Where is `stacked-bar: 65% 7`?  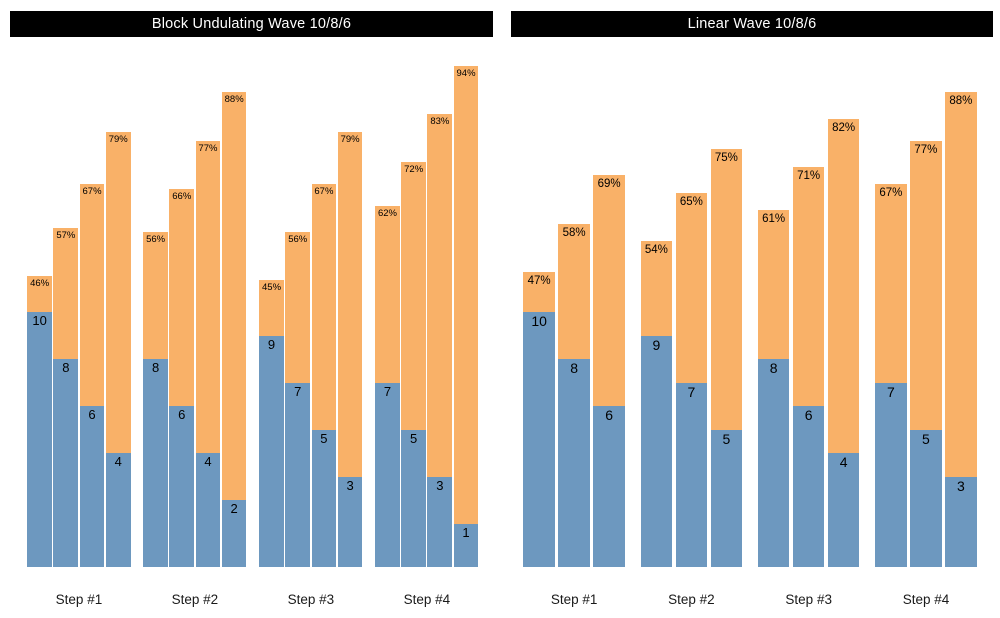
stacked-bar: 65% 7 is located at coordinates (691, 379).